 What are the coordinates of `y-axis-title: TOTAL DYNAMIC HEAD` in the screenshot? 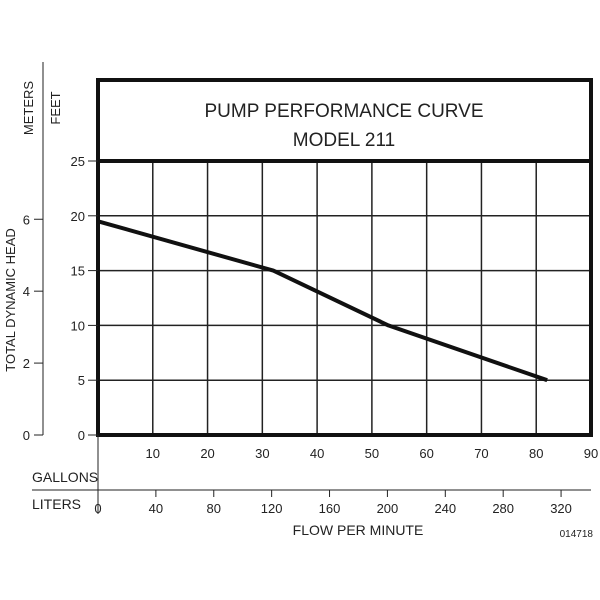 It's located at (10, 300).